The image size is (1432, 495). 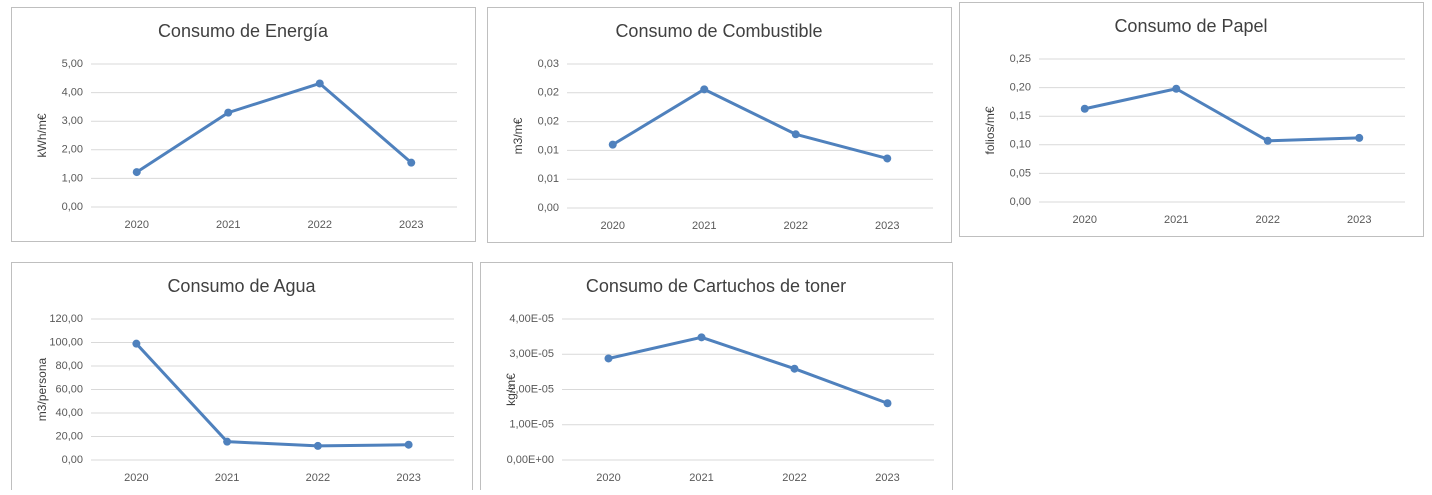 I want to click on y-tick-label: 3,00, so click(x=72, y=121).